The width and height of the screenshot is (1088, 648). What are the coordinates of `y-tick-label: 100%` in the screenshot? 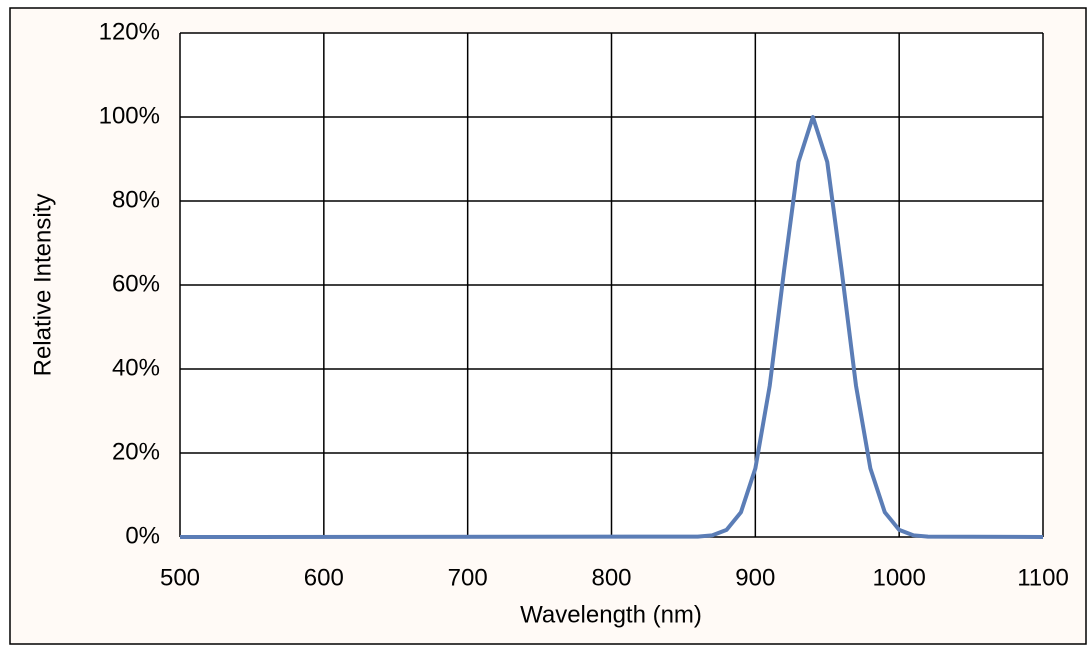 It's located at (129, 115).